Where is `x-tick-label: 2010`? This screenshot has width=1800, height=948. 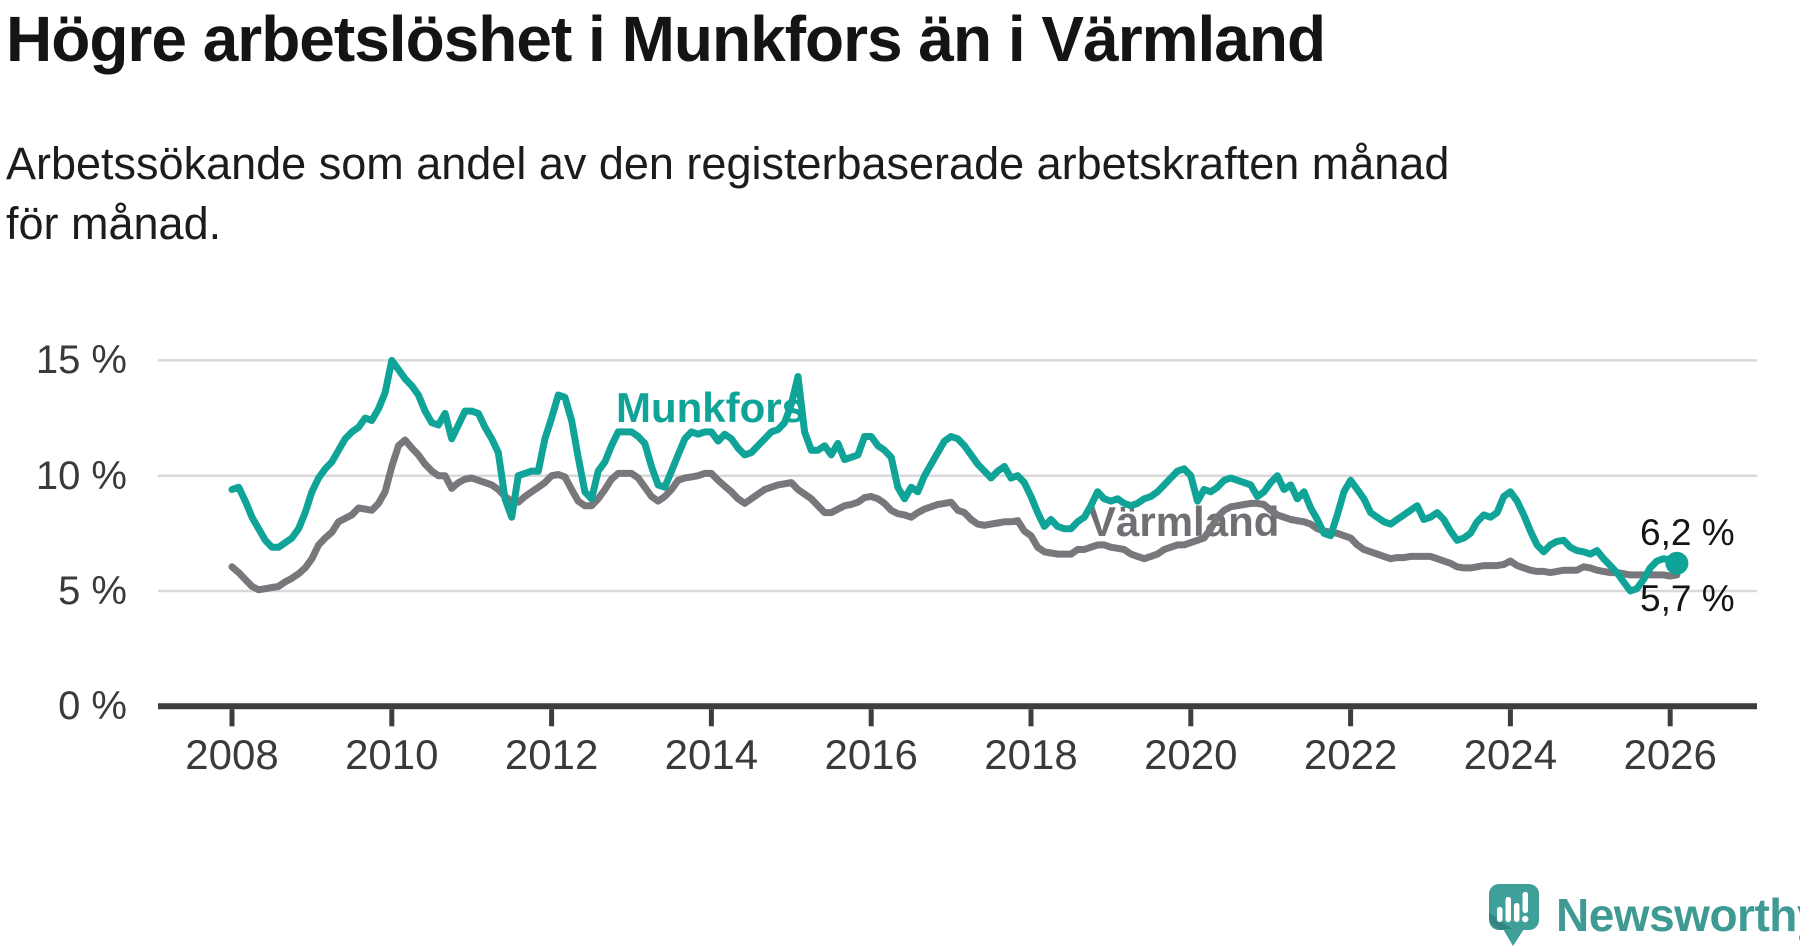 x-tick-label: 2010 is located at coordinates (392, 754).